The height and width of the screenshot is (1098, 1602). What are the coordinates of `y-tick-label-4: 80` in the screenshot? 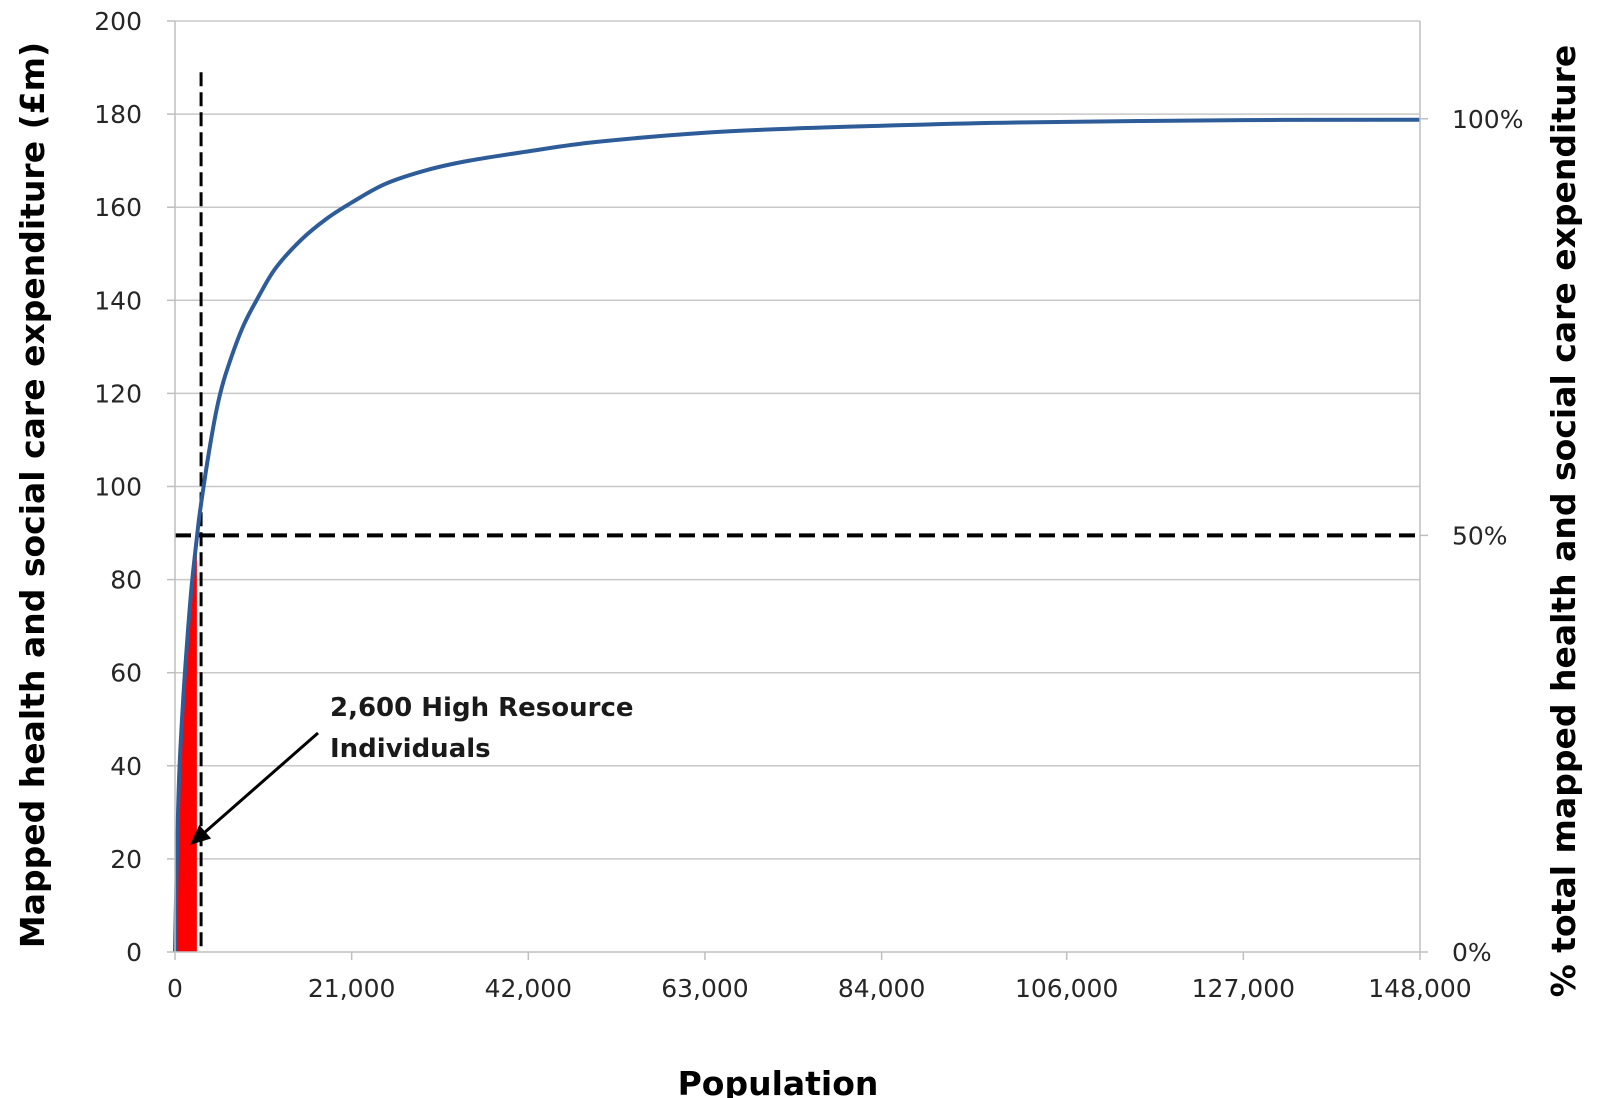 It's located at (126, 580).